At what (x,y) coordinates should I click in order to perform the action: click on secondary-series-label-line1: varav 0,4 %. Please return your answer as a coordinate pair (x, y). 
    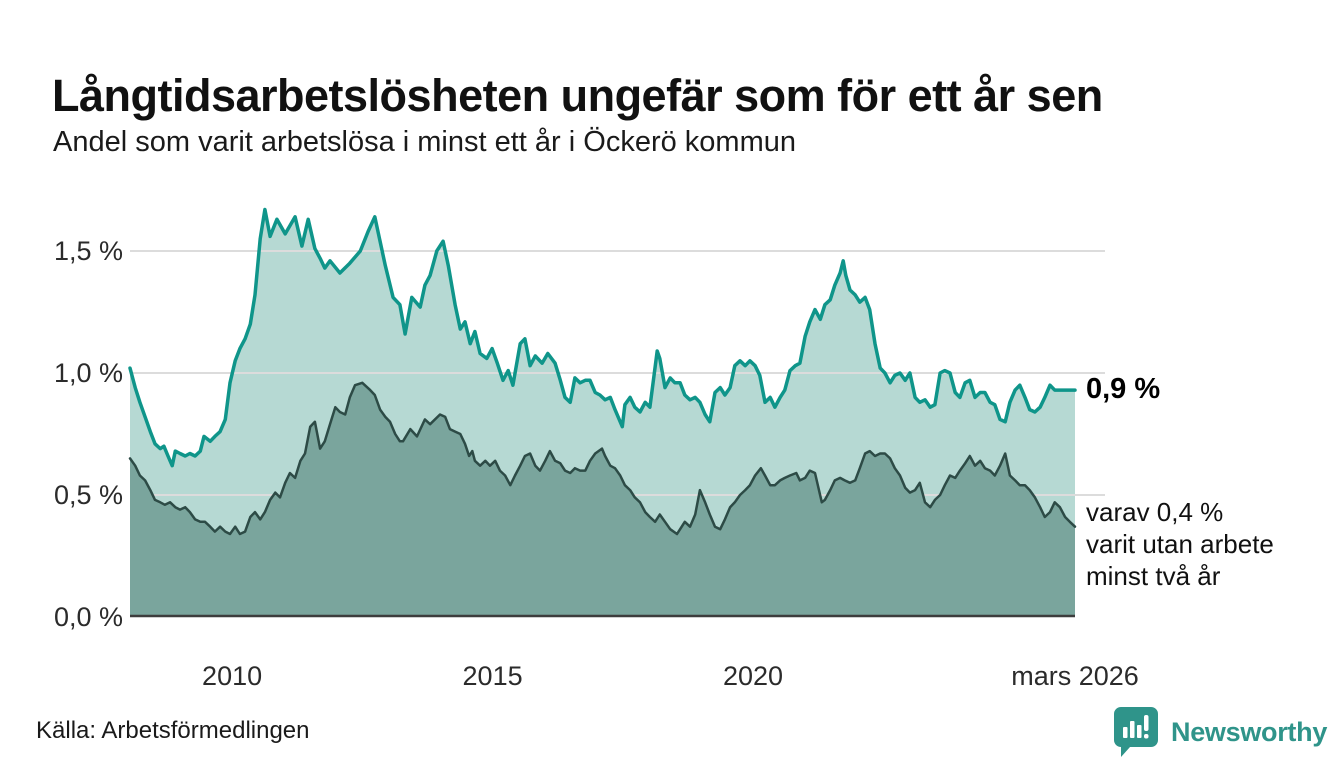
    Looking at the image, I should click on (1155, 512).